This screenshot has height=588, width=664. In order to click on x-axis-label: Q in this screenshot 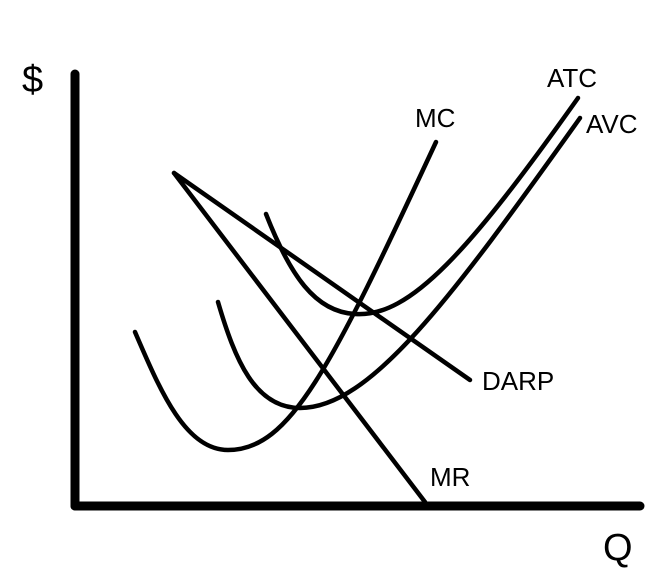, I will do `click(618, 548)`.